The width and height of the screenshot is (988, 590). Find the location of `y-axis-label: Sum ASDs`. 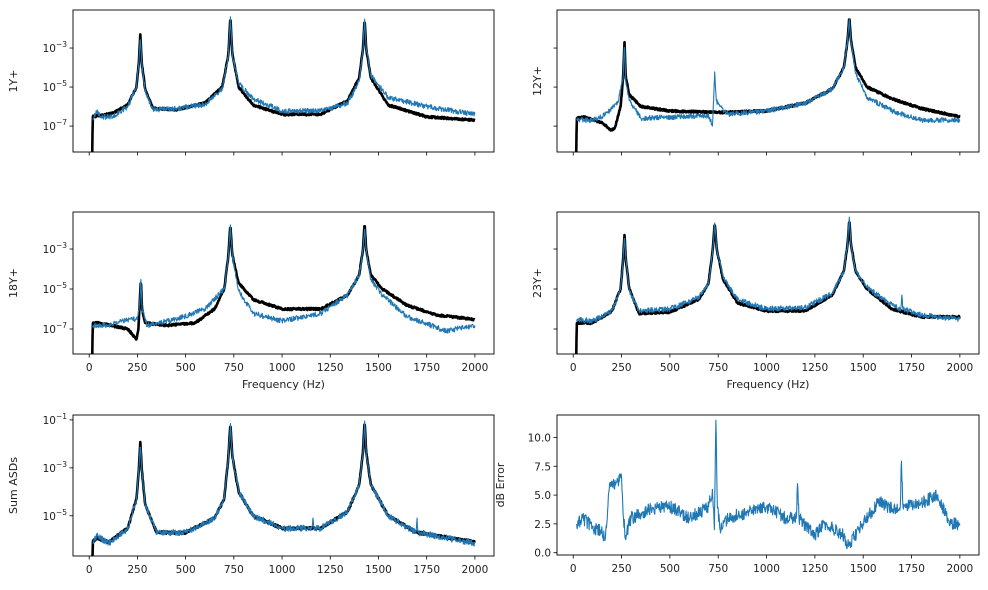

y-axis-label: Sum ASDs is located at coordinates (13, 485).